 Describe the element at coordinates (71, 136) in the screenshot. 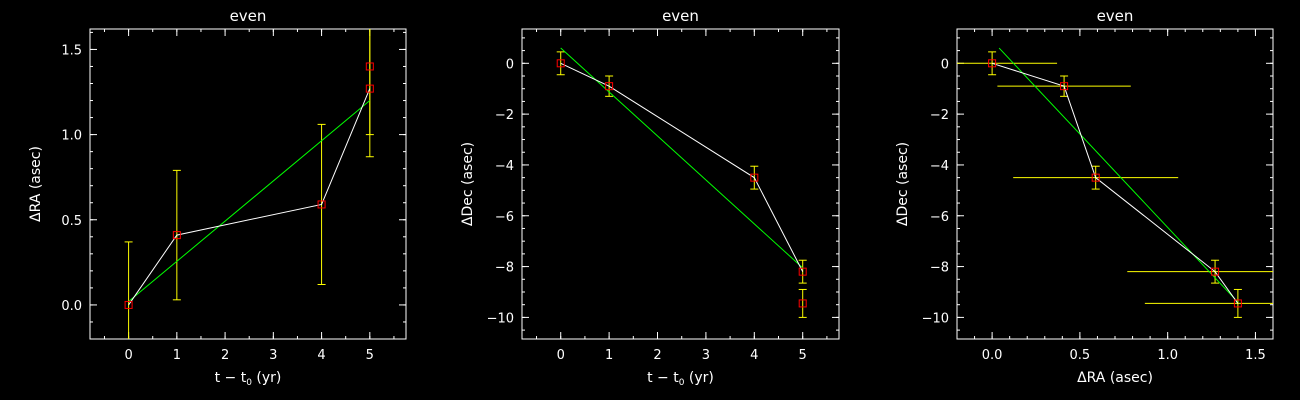

I see `y-tick-label: 1.0` at that location.